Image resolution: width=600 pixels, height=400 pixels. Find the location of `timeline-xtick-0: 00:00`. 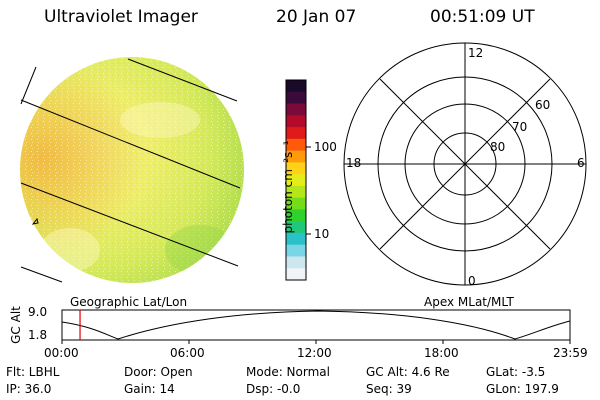

timeline-xtick-0: 00:00 is located at coordinates (61, 353).